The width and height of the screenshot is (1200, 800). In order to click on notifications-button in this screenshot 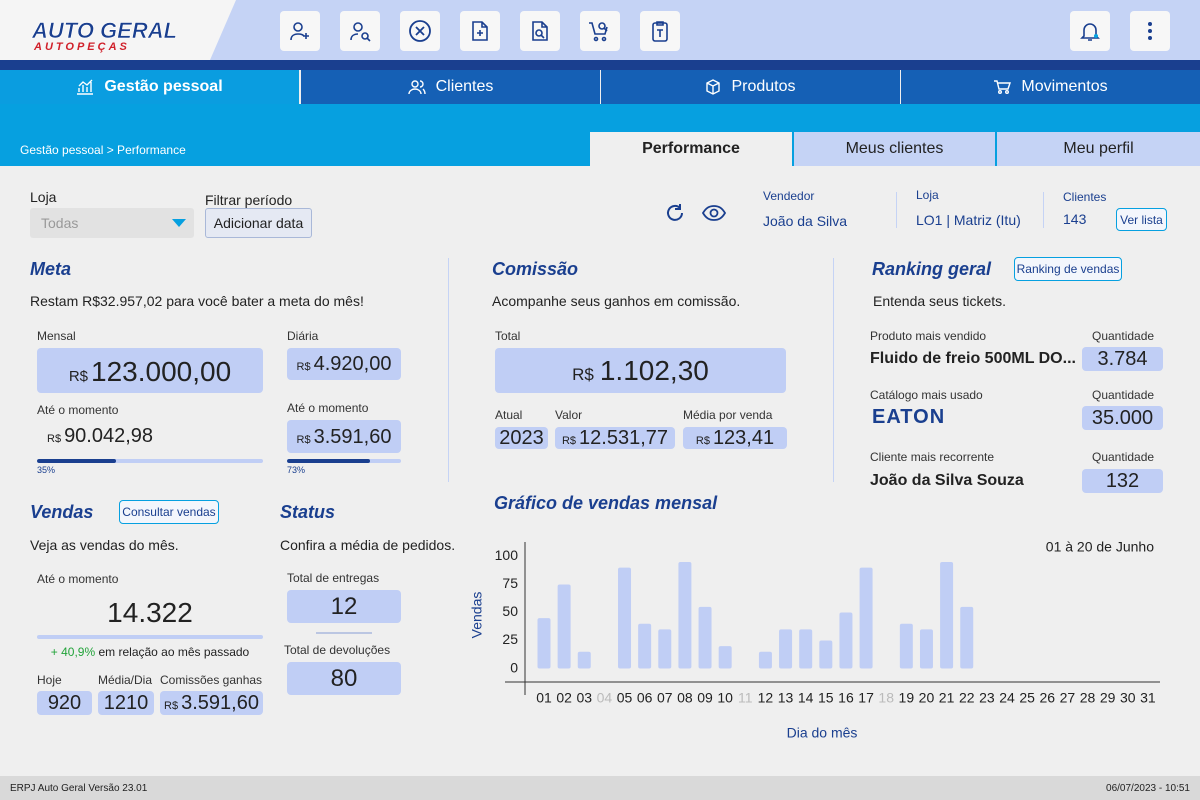, I will do `click(1090, 31)`.